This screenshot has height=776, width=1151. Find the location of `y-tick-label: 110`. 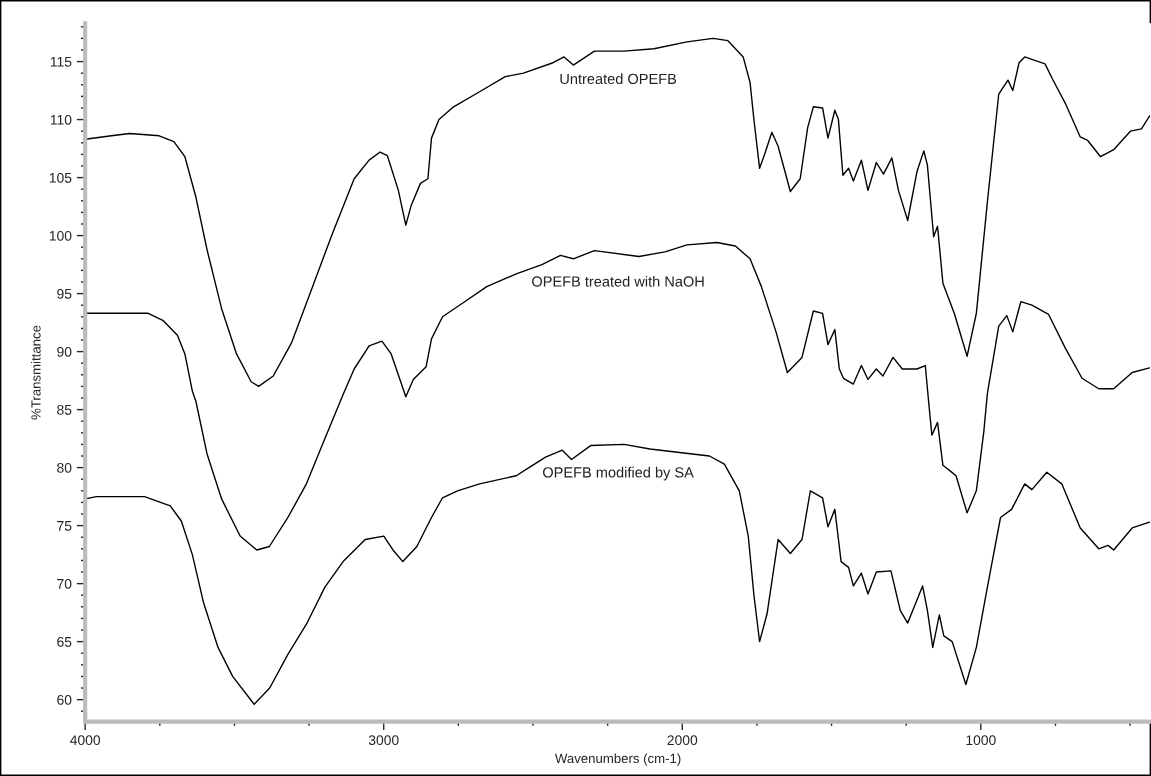

y-tick-label: 110 is located at coordinates (61, 119).